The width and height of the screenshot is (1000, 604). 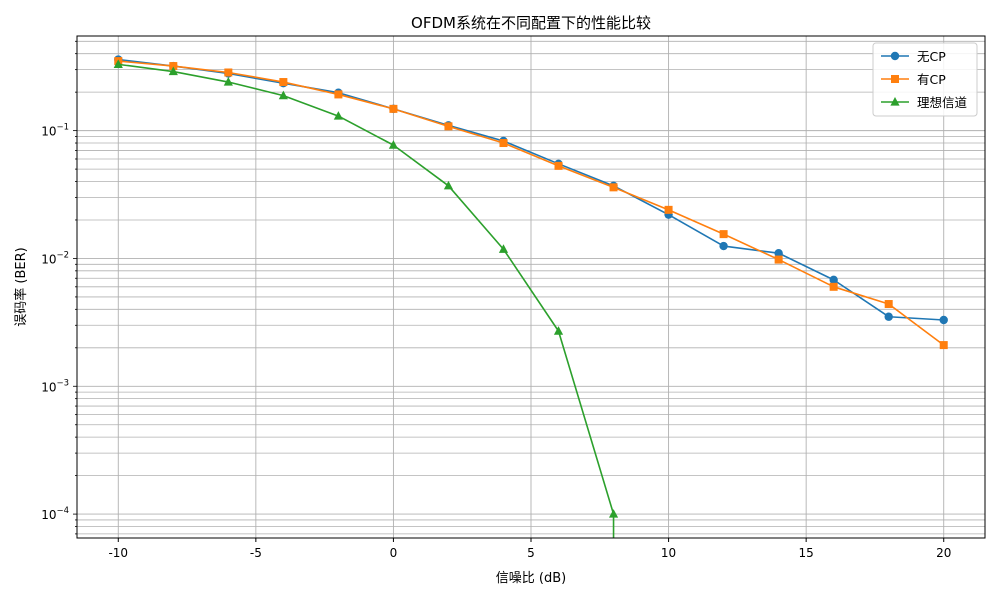 What do you see at coordinates (21, 286) in the screenshot?
I see `y-axis-title: 误码率 (BER)` at bounding box center [21, 286].